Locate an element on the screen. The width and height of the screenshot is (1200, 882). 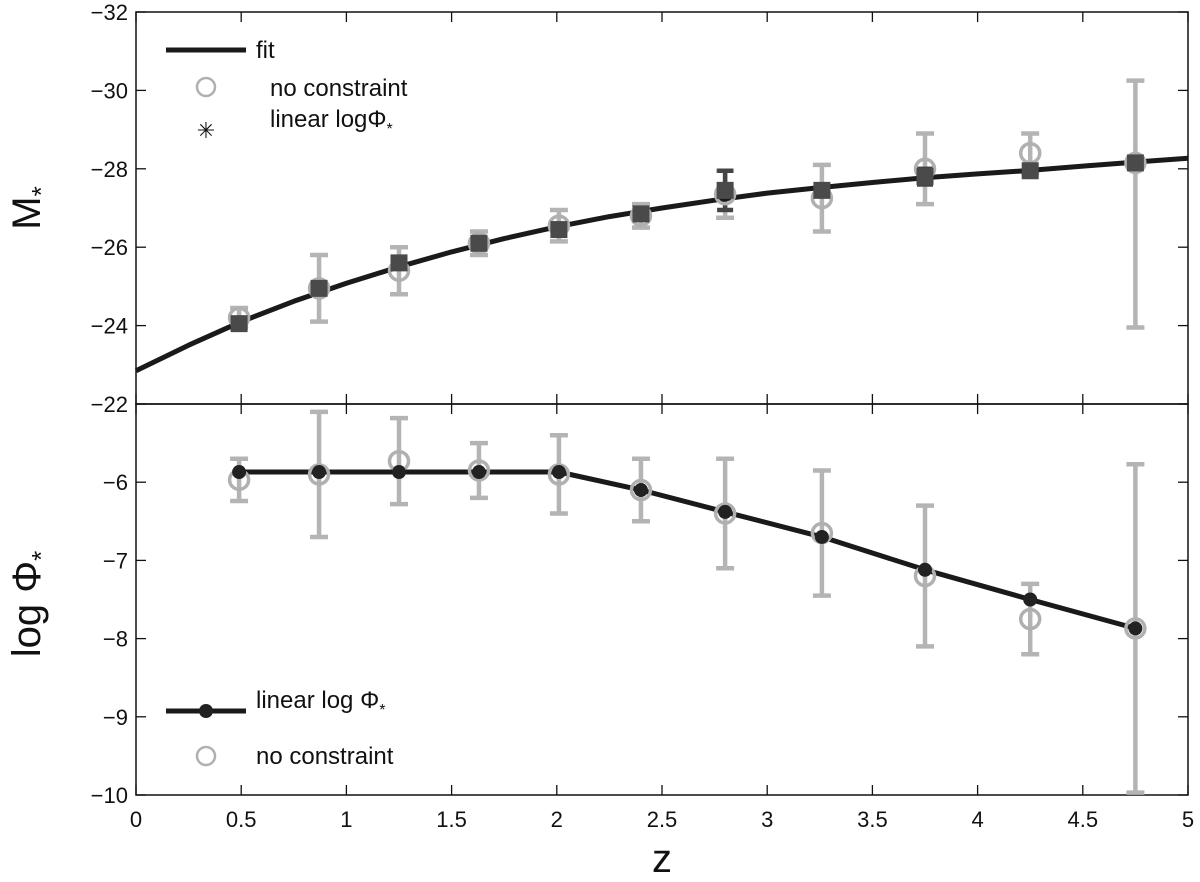
top-panel-y-tick-label: −28 is located at coordinates (109, 169).